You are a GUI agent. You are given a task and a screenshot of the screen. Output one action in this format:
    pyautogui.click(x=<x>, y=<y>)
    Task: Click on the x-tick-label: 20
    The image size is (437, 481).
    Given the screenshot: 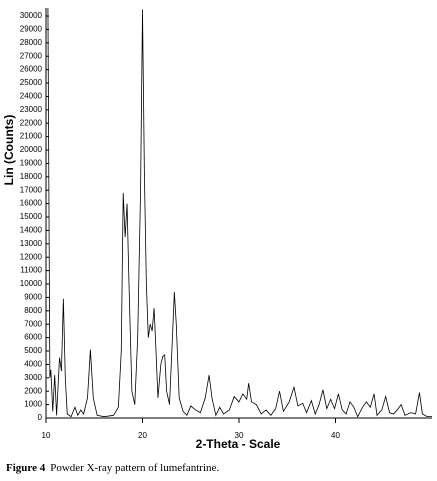 What is the action you would take?
    pyautogui.click(x=142, y=435)
    